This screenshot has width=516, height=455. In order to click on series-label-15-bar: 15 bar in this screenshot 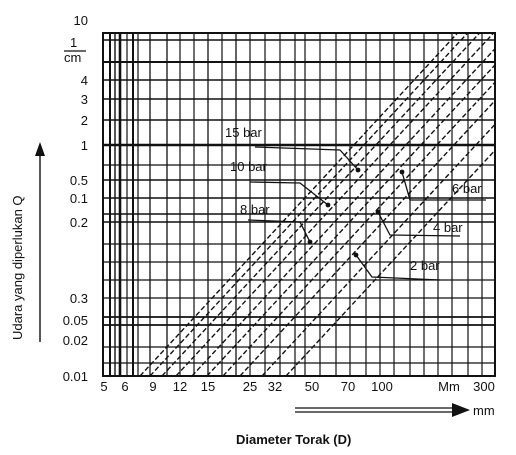, I will do `click(244, 132)`.